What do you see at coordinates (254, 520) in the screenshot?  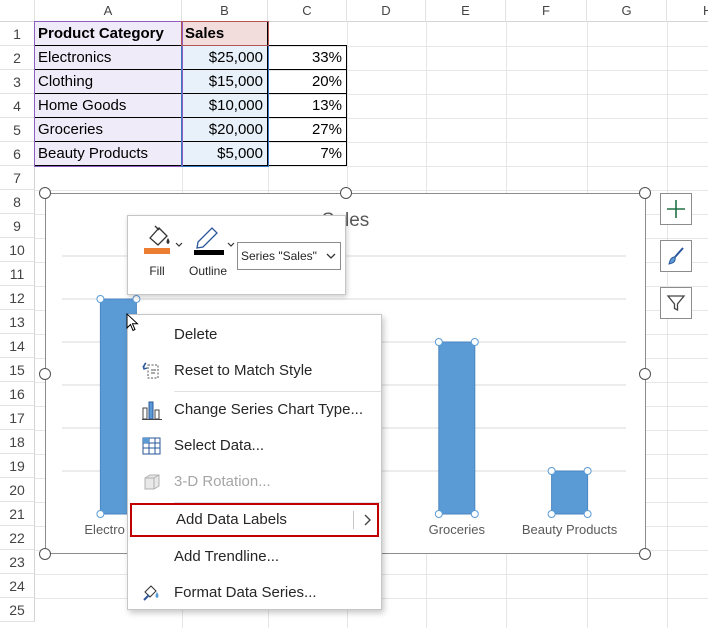 I see `menu-item-add-data-labels: Add Data Labels` at bounding box center [254, 520].